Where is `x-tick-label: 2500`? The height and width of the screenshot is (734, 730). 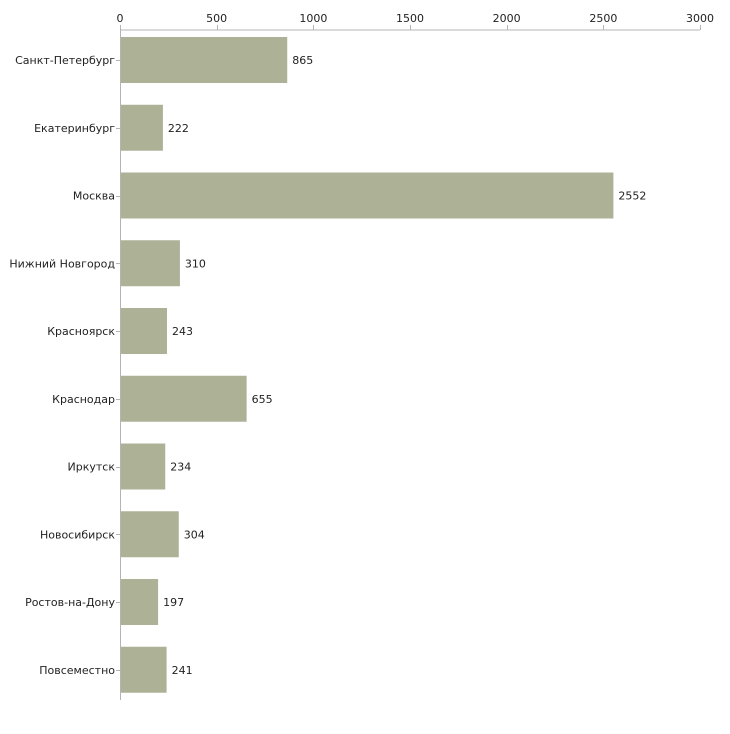 x-tick-label: 2500 is located at coordinates (603, 18).